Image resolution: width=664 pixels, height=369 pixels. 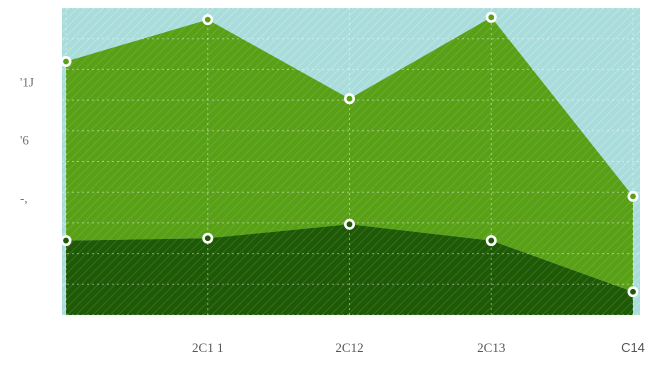 What do you see at coordinates (24, 198) in the screenshot?
I see `y-tick-label: -,` at bounding box center [24, 198].